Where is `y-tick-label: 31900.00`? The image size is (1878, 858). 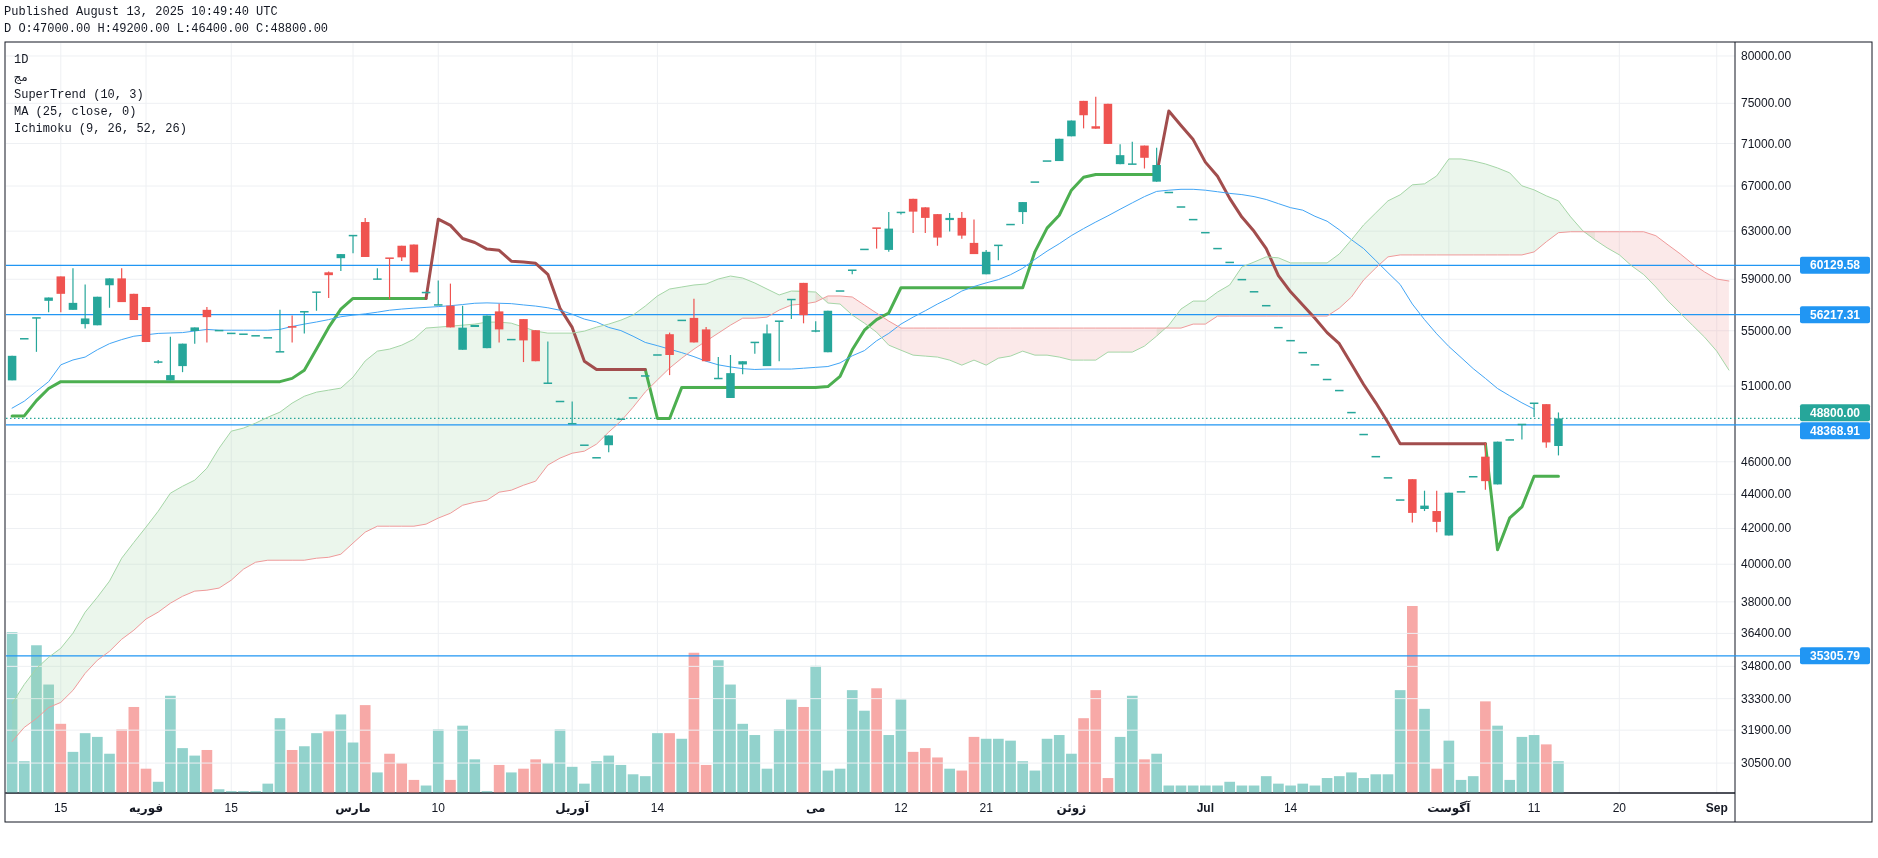 y-tick-label: 31900.00 is located at coordinates (1766, 730).